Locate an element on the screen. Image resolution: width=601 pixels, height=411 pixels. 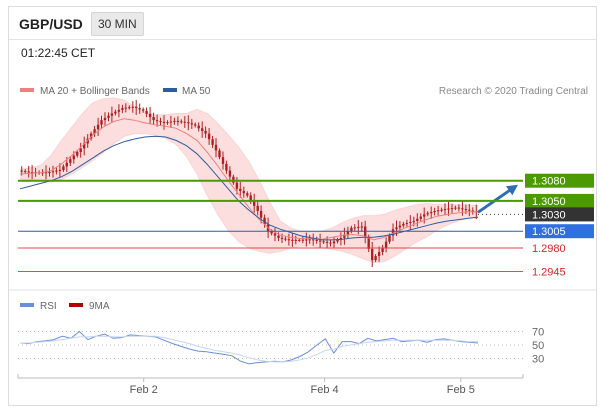
ma20-legend-label: MA 20 + Bollinger Bands is located at coordinates (95, 91).